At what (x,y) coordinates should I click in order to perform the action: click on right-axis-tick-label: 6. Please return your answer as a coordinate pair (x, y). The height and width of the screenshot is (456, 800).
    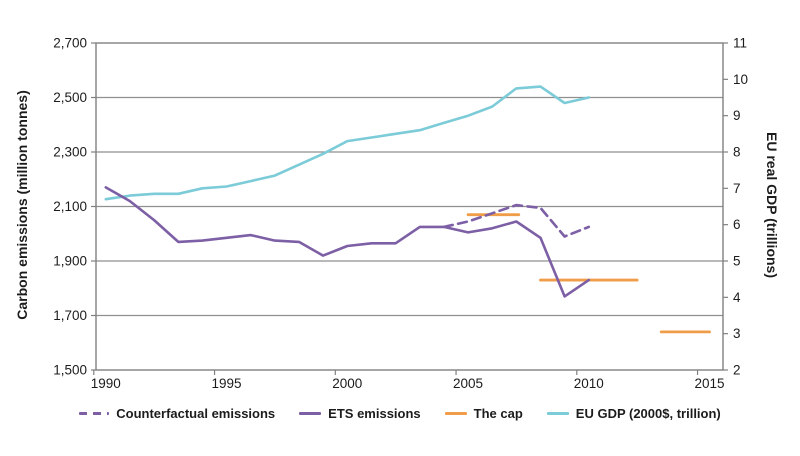
    Looking at the image, I should click on (737, 224).